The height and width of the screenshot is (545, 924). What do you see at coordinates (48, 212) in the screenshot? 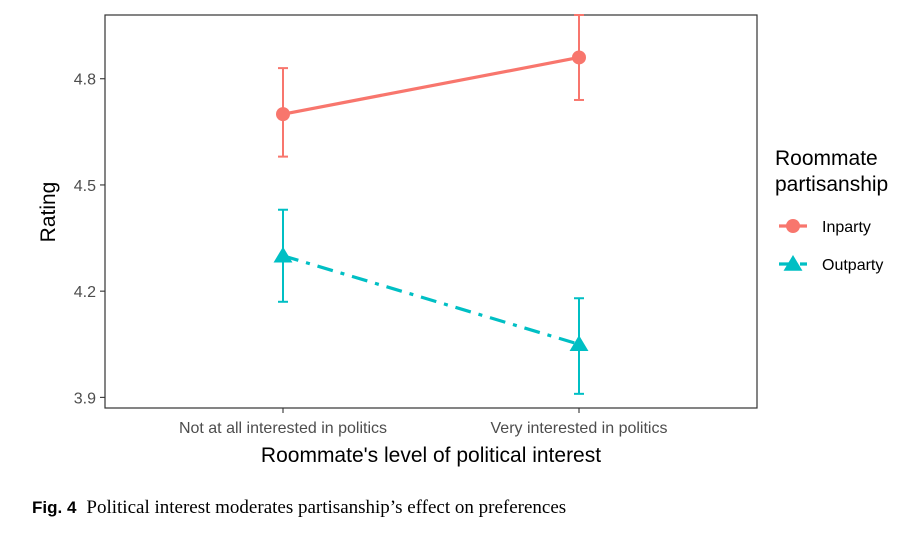
I see `y-axis-title: Rating` at bounding box center [48, 212].